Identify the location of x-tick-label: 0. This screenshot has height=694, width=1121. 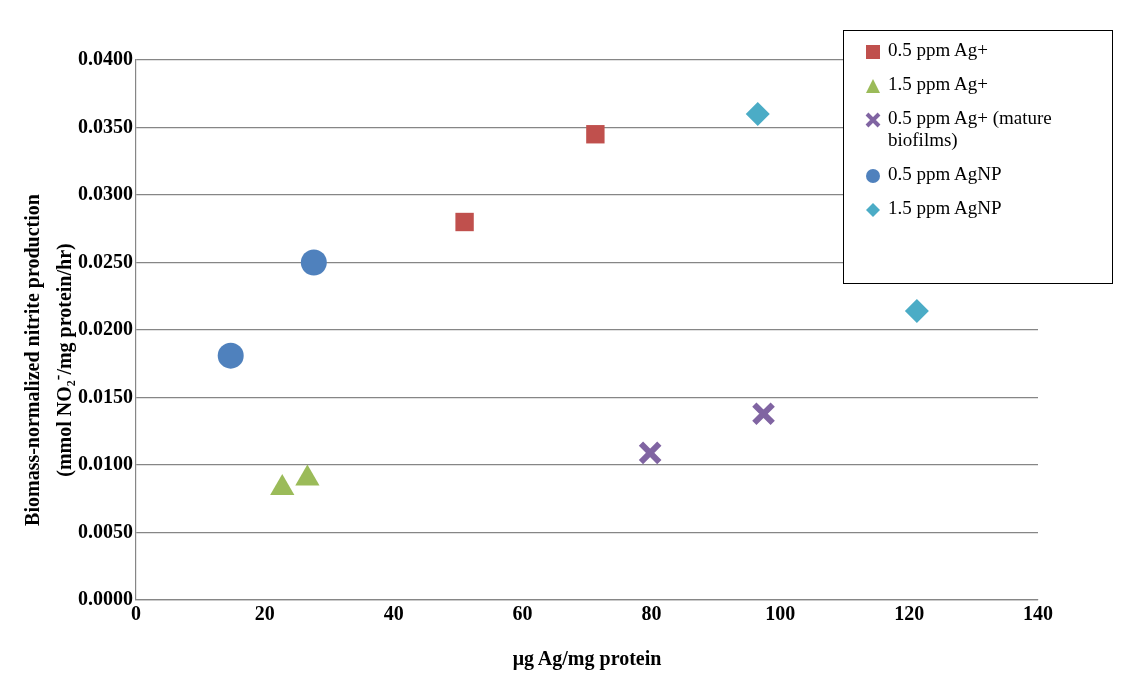
(136, 613).